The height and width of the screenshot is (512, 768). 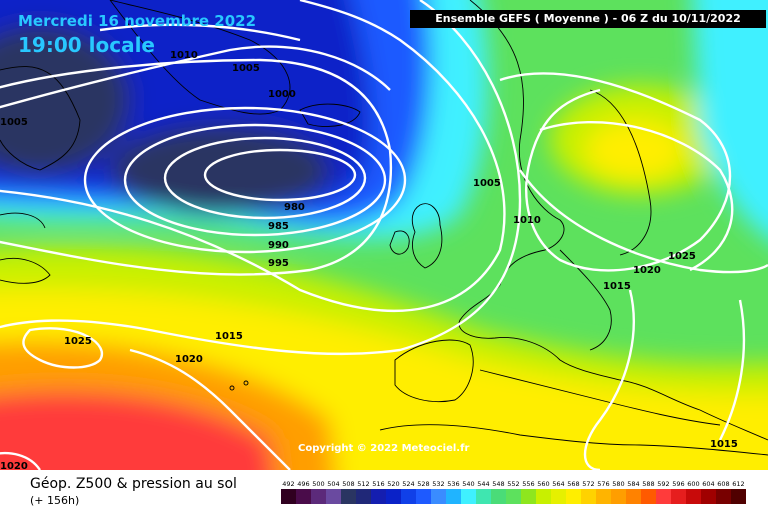 What do you see at coordinates (723, 484) in the screenshot?
I see `scale-tick-label: 608` at bounding box center [723, 484].